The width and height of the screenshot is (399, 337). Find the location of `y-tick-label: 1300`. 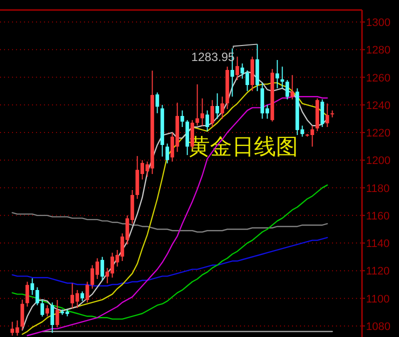

y-tick-label: 1300 is located at coordinates (378, 23).